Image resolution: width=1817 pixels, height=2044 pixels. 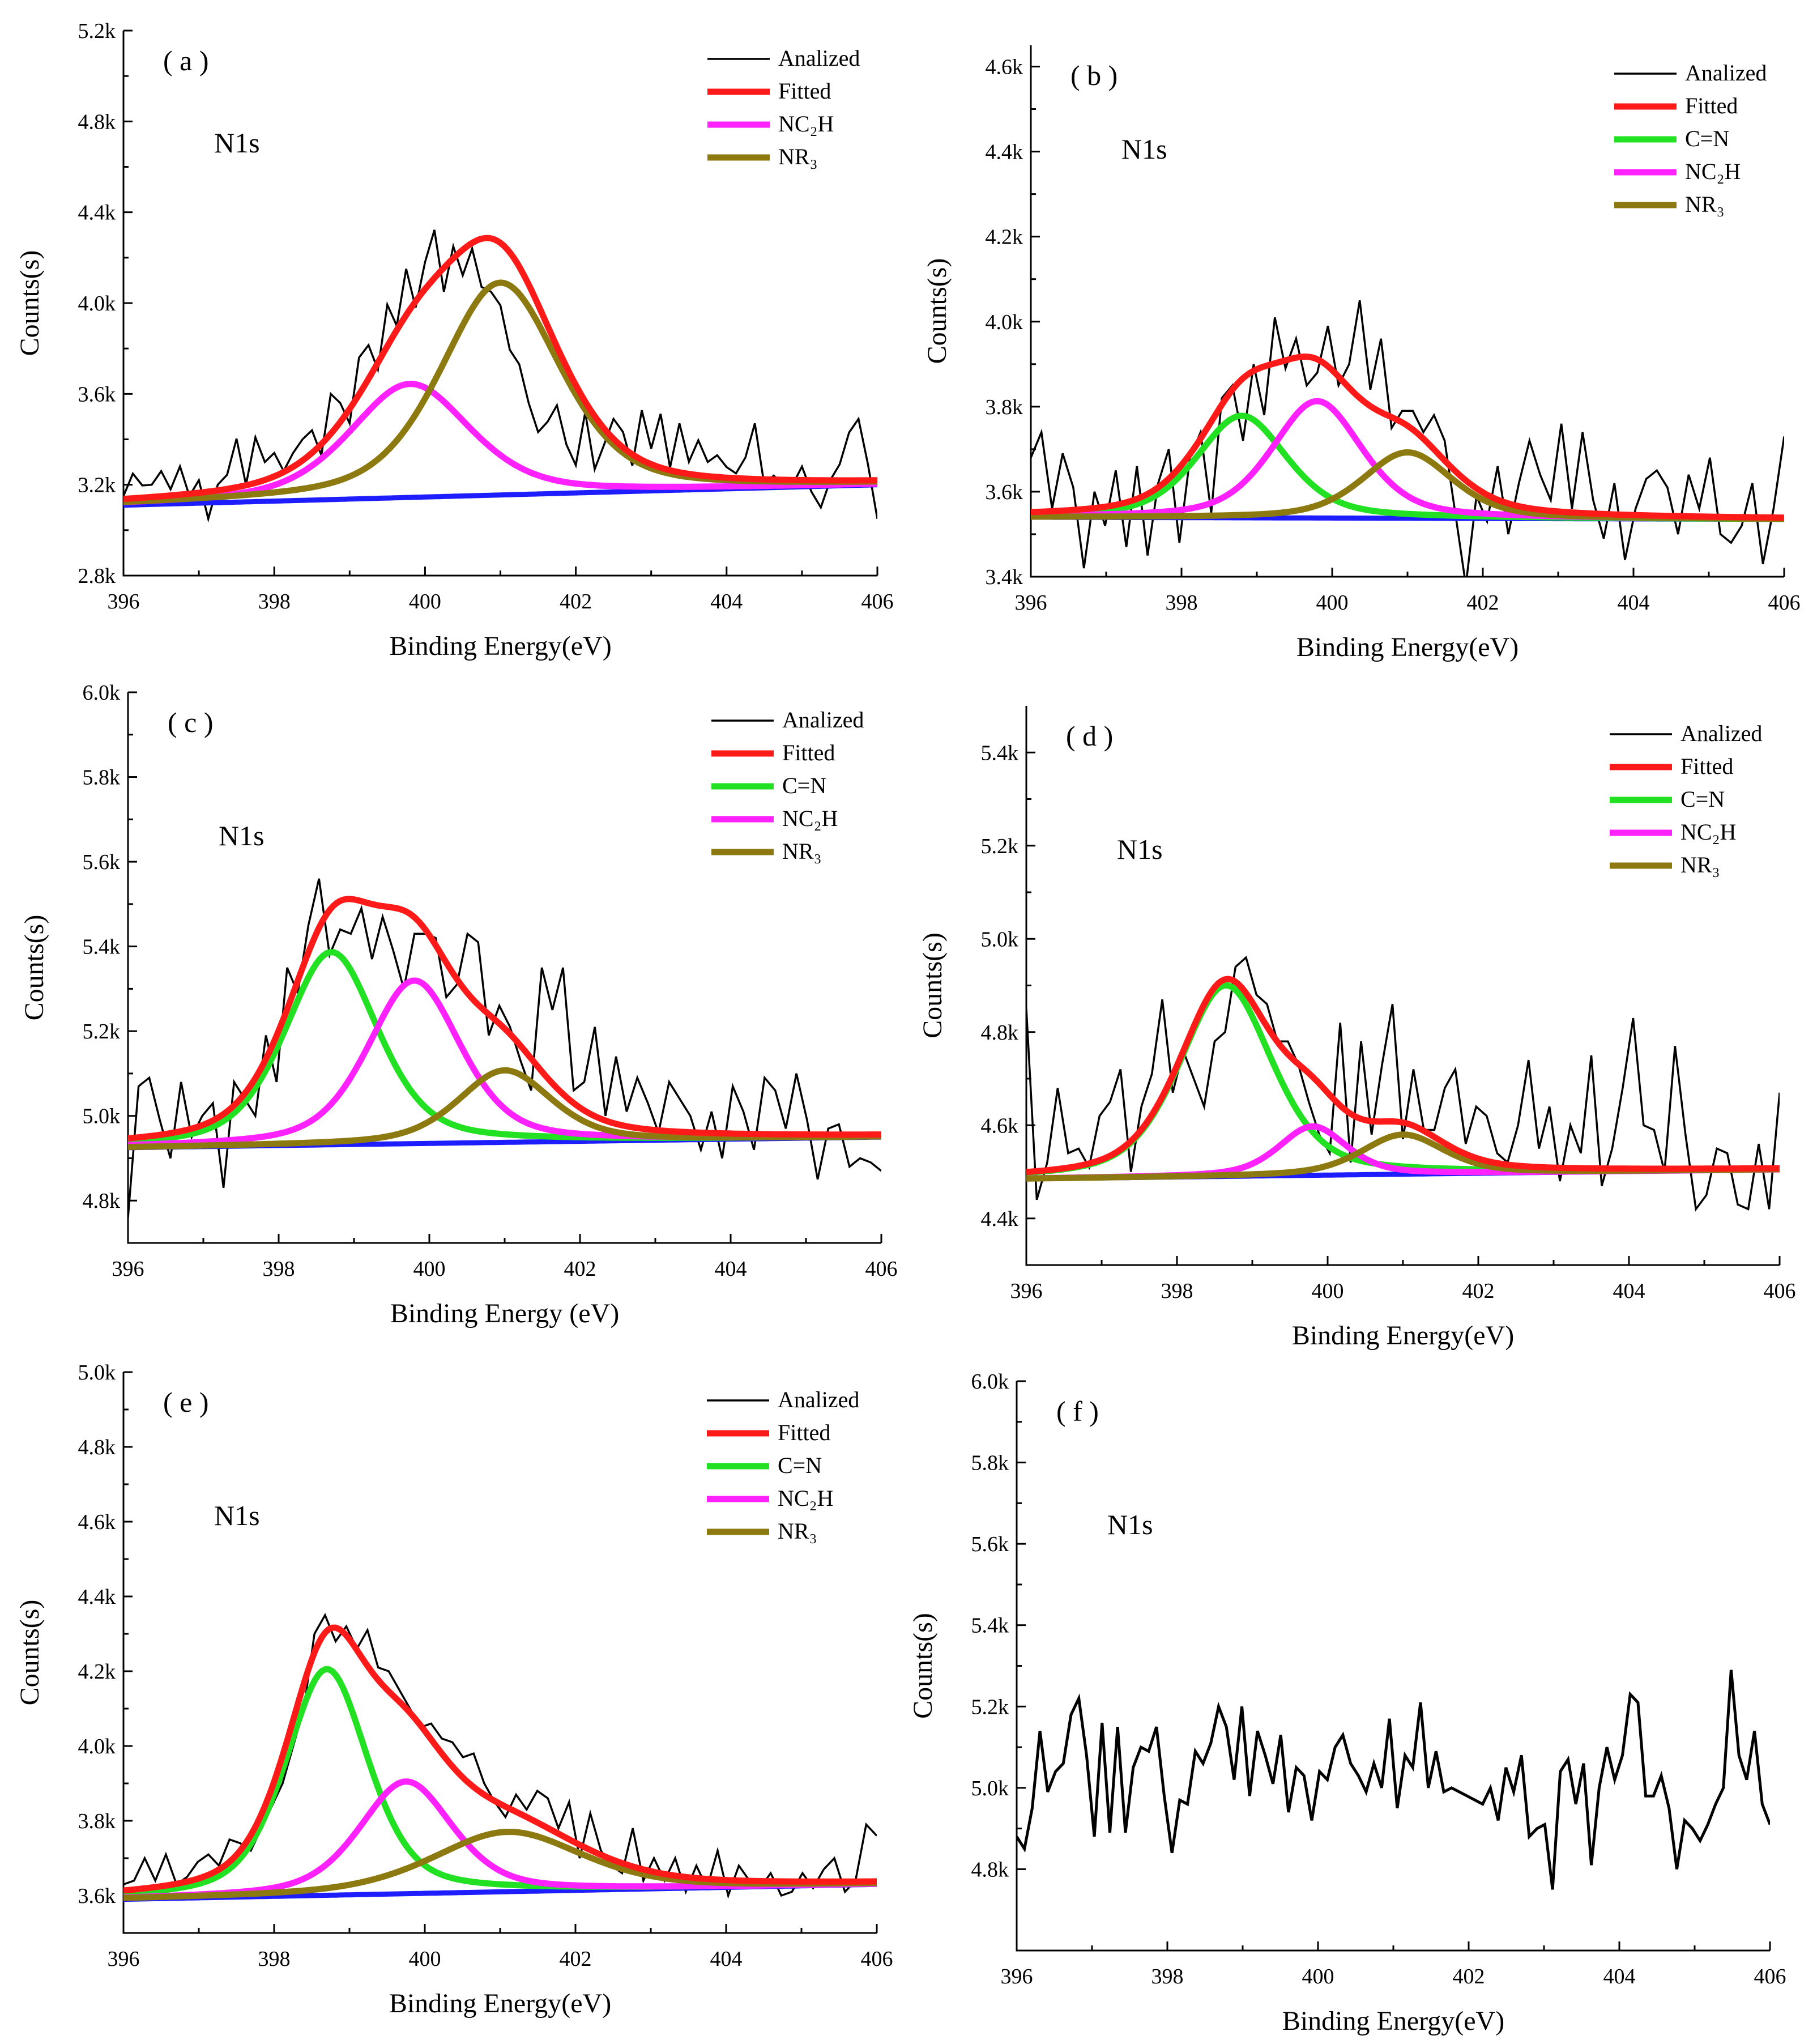 I want to click on panel-label: ( e ), so click(x=186, y=1402).